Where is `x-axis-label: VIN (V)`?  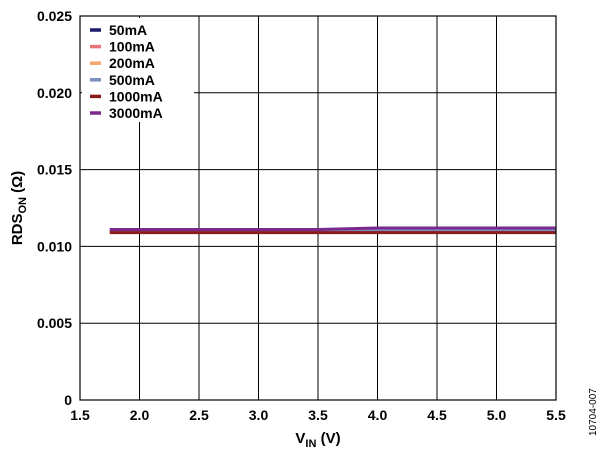
x-axis-label: VIN (V) is located at coordinates (317, 440).